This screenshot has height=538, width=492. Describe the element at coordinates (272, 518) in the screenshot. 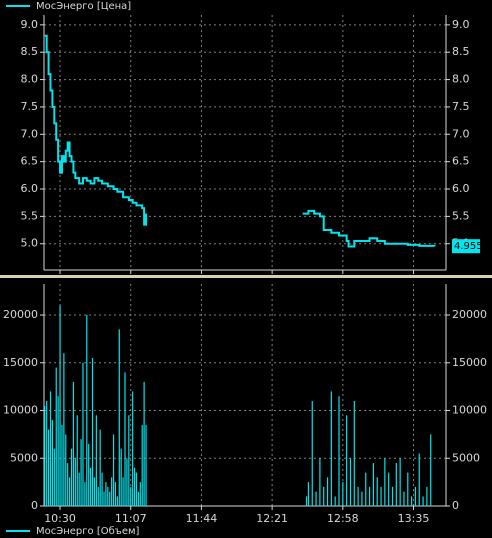

I see `x-tick-label: 12:21` at that location.